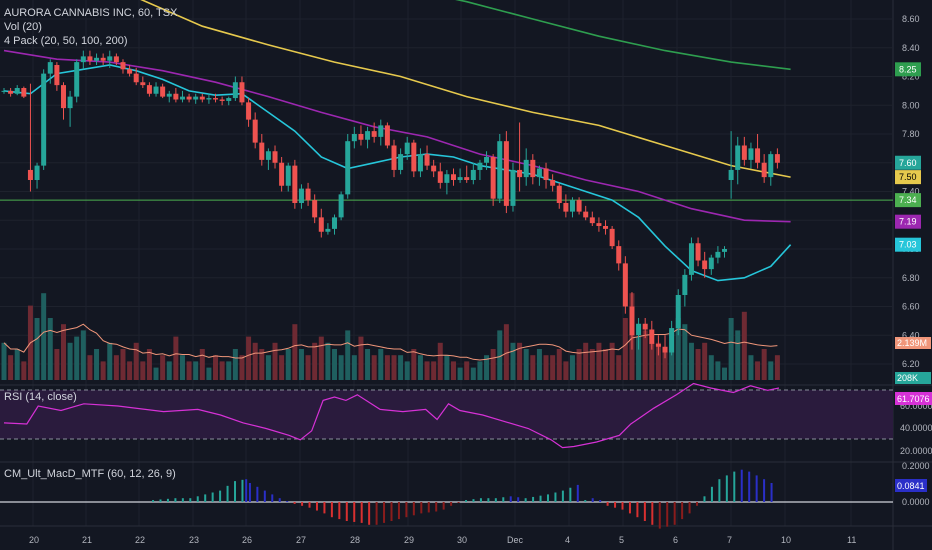 The height and width of the screenshot is (550, 932). What do you see at coordinates (462, 540) in the screenshot?
I see `time-tick-label: 30` at bounding box center [462, 540].